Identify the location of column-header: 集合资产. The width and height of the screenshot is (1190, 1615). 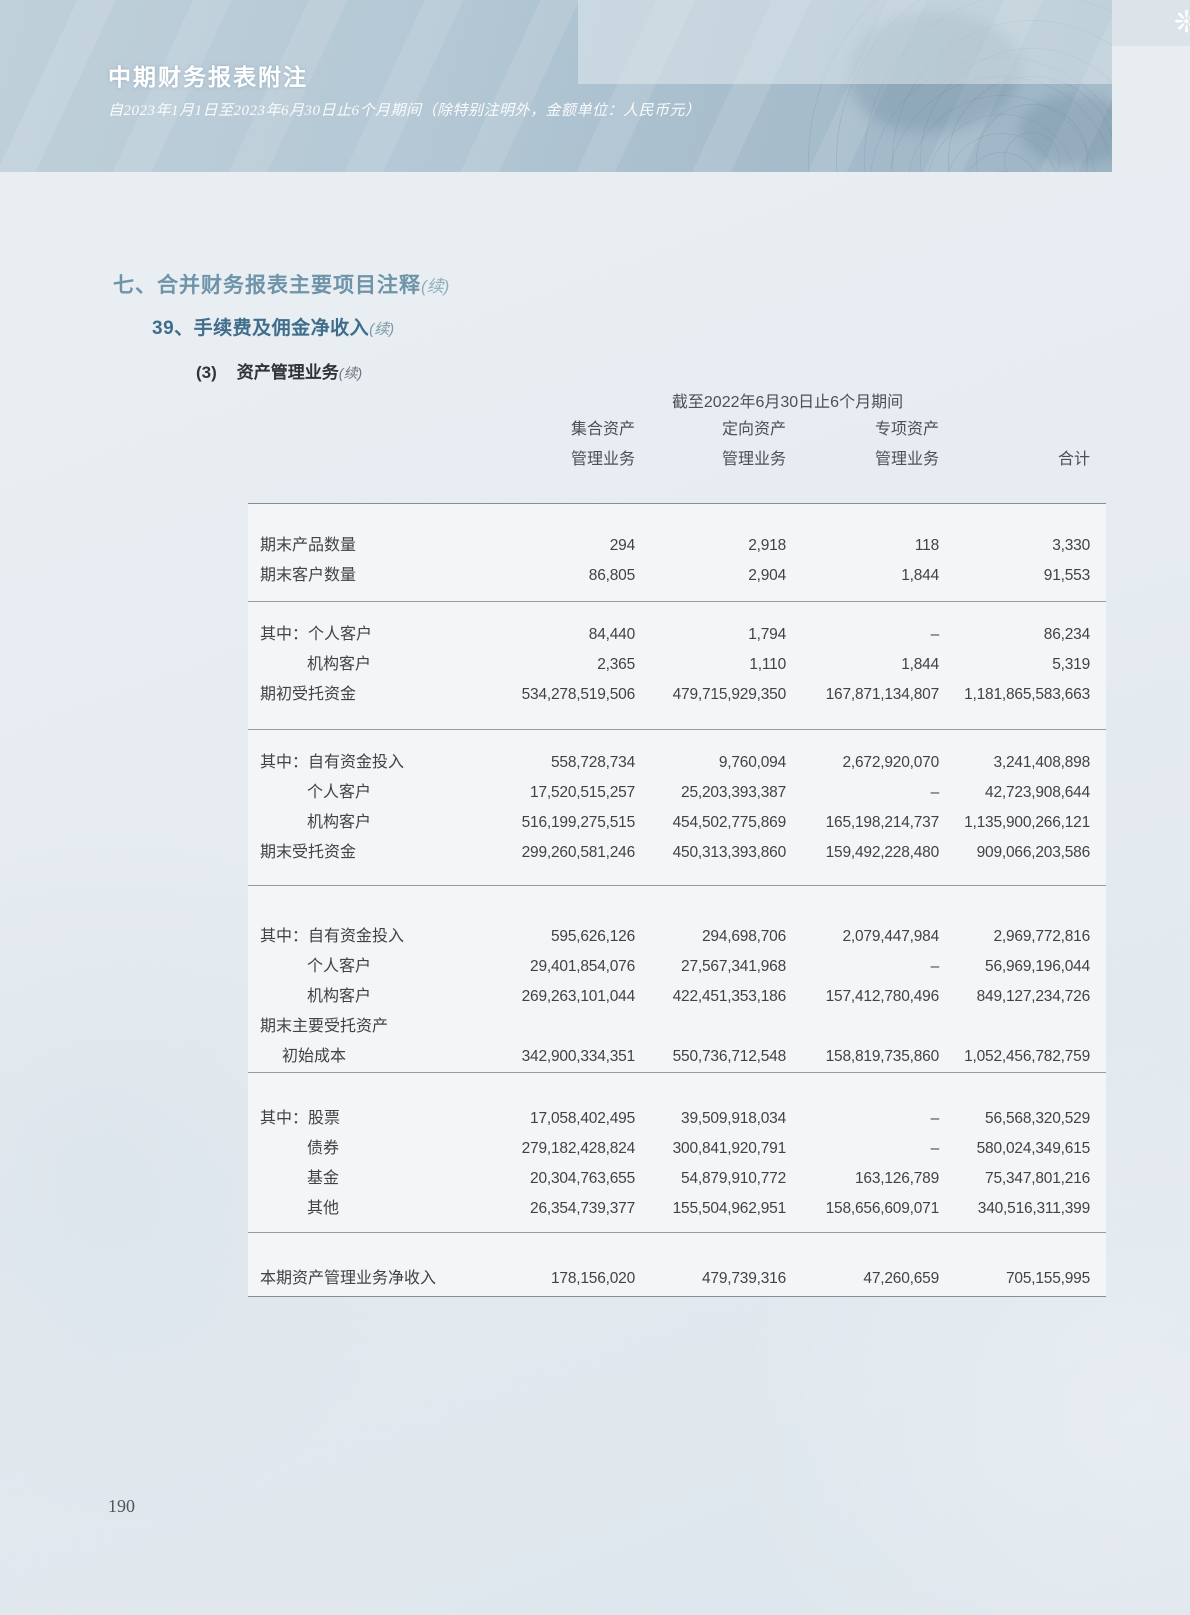
(602, 429).